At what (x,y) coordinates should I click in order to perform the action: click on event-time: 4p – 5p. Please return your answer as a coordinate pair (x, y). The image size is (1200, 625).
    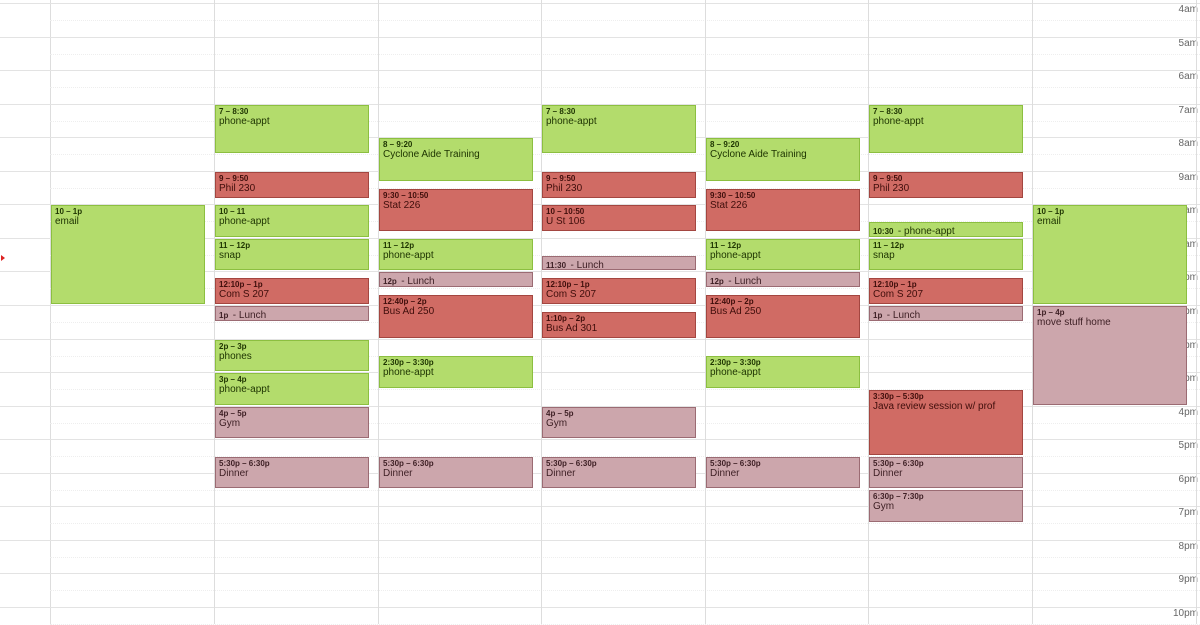
    Looking at the image, I should click on (233, 413).